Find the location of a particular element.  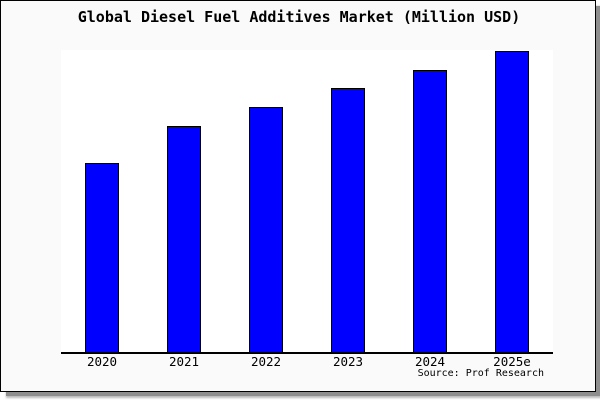

source-caption: Source: Prof Research is located at coordinates (480, 373).